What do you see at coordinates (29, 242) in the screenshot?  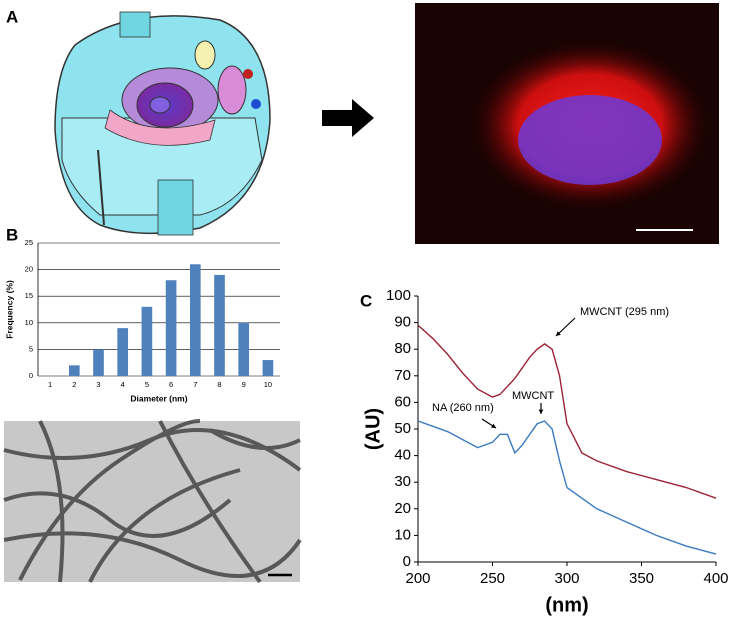 I see `y-tick-label: 25` at bounding box center [29, 242].